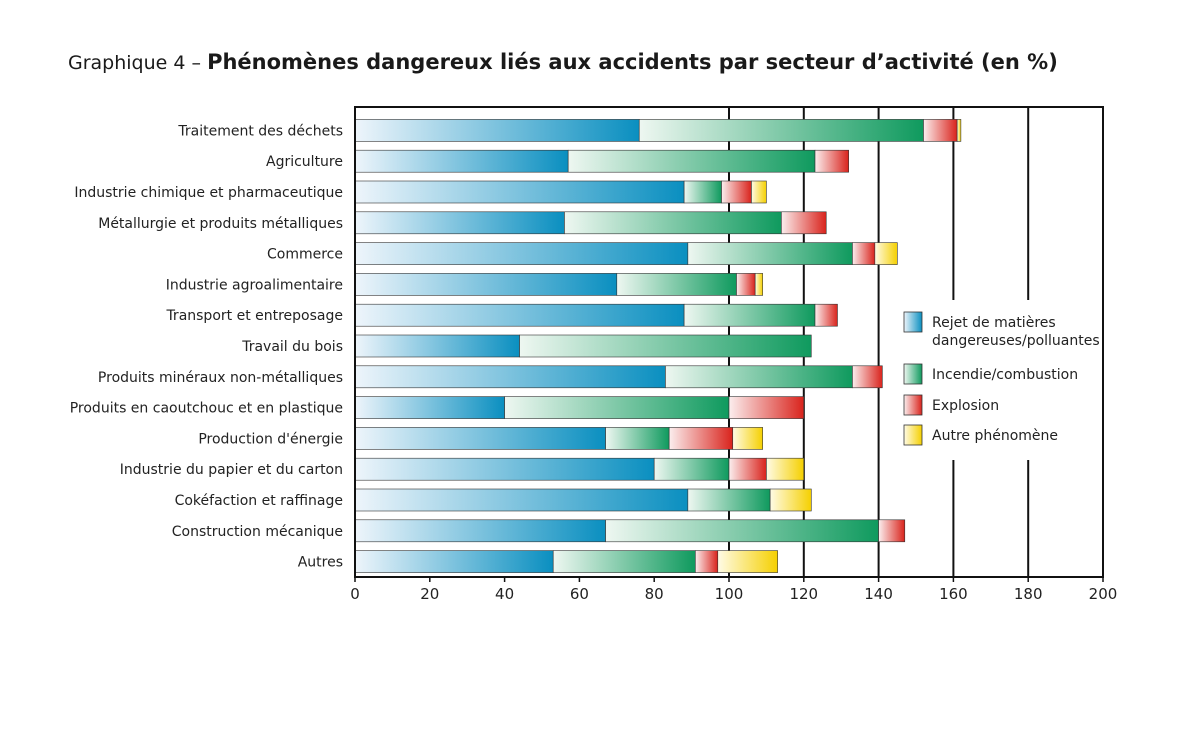  What do you see at coordinates (1005, 375) in the screenshot?
I see `legend-label: Incendie/combustion` at bounding box center [1005, 375].